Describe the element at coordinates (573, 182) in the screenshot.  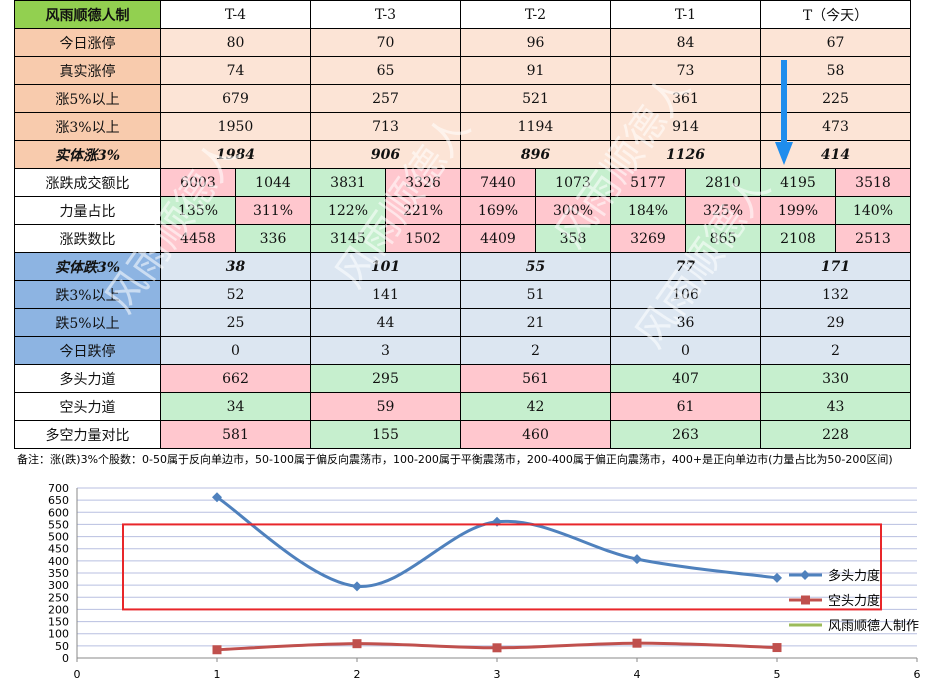
I see `table-cell: 1073` at that location.